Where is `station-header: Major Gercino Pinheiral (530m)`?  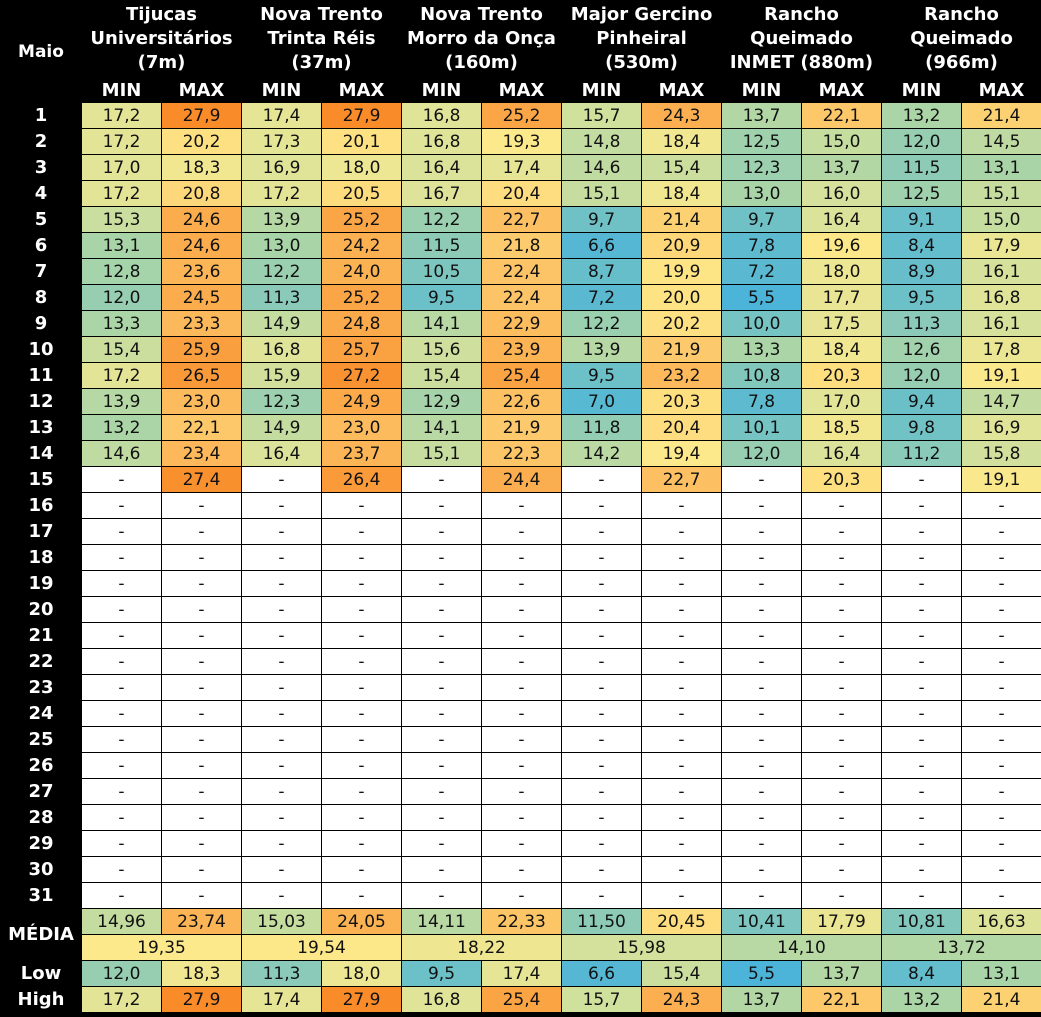
station-header: Major Gercino Pinheiral (530m) is located at coordinates (641, 39).